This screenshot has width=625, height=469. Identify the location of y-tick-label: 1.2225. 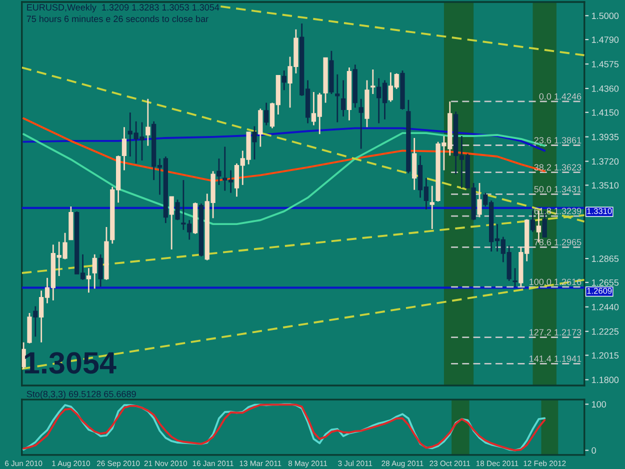
(605, 331).